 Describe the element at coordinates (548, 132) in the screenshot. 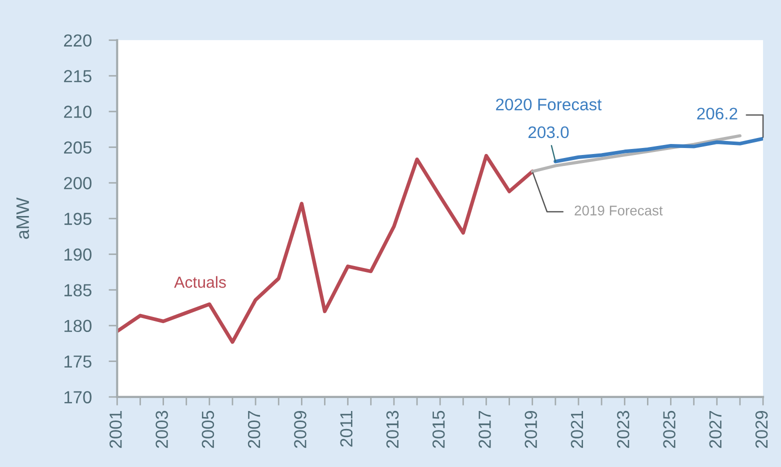

I see `data-label: 203.0` at that location.